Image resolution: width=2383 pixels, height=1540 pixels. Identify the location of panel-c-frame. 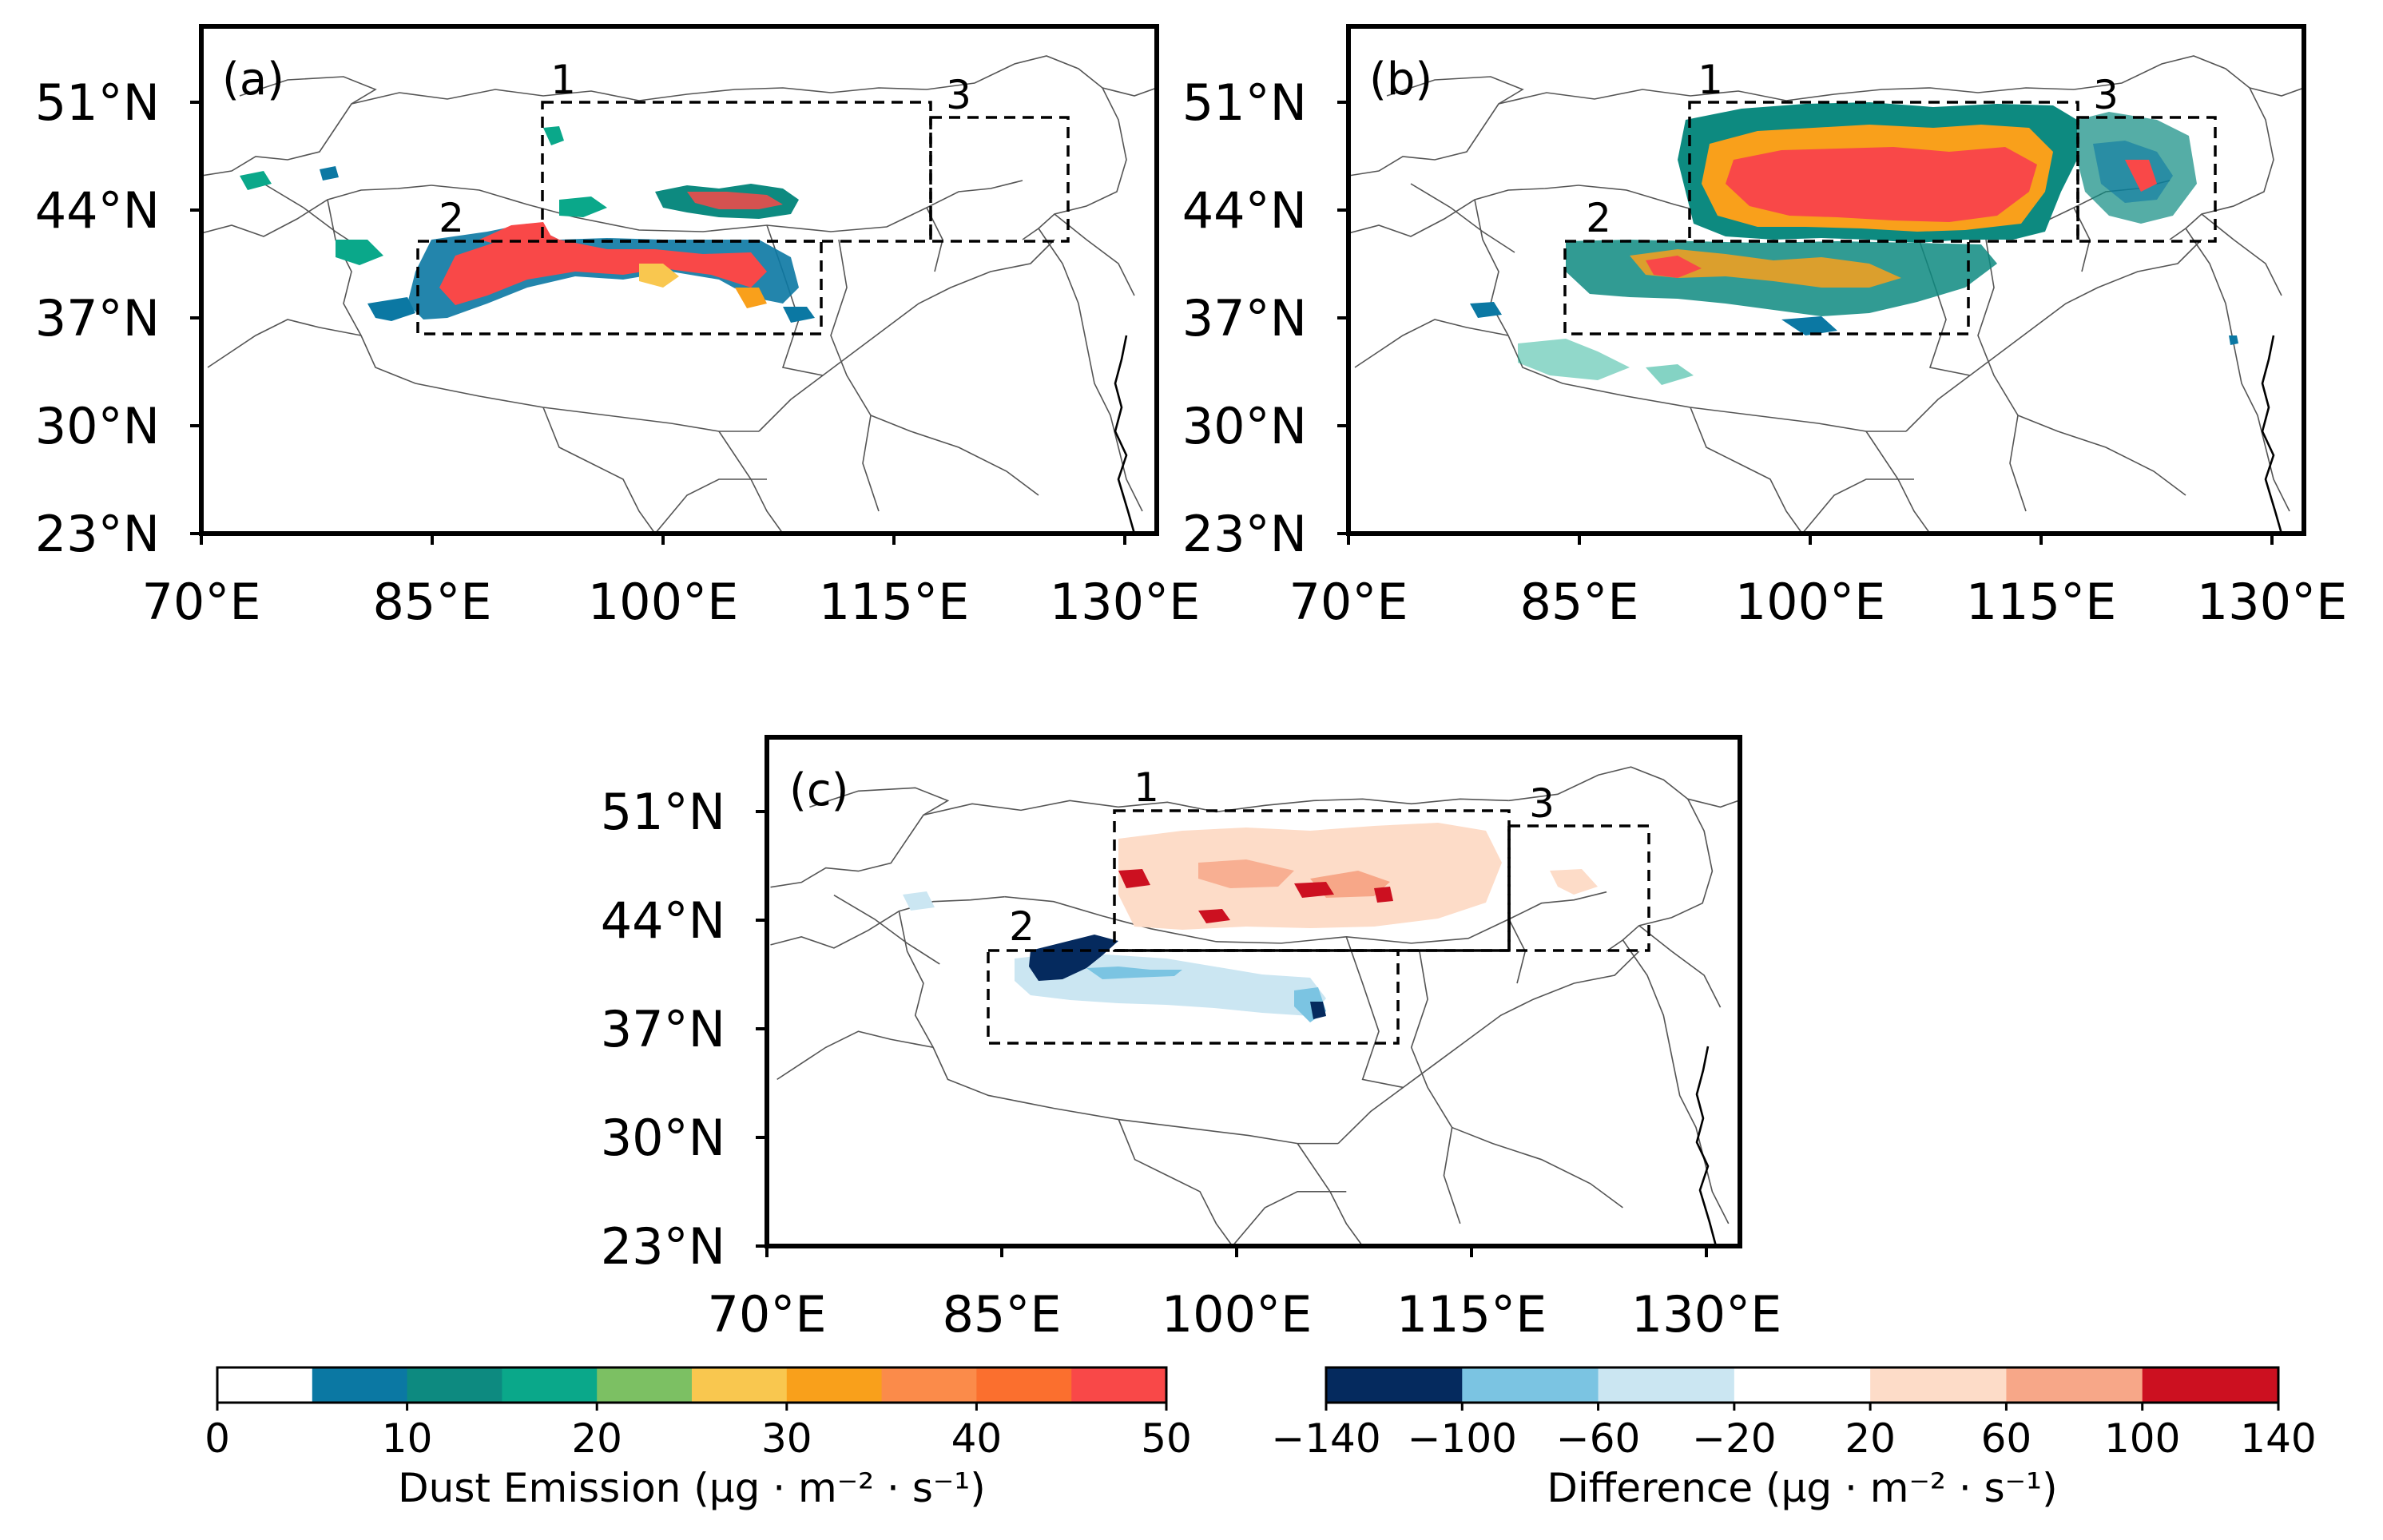
(1253, 992).